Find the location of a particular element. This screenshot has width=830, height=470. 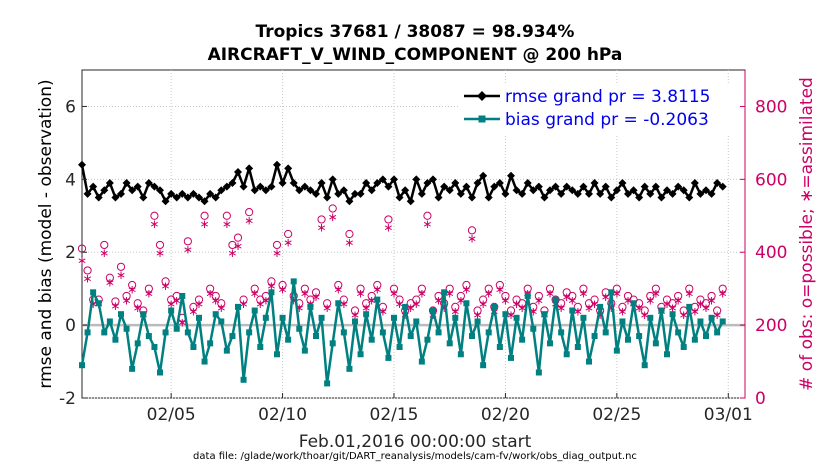

y-left-tick-label: 0 is located at coordinates (70, 326).